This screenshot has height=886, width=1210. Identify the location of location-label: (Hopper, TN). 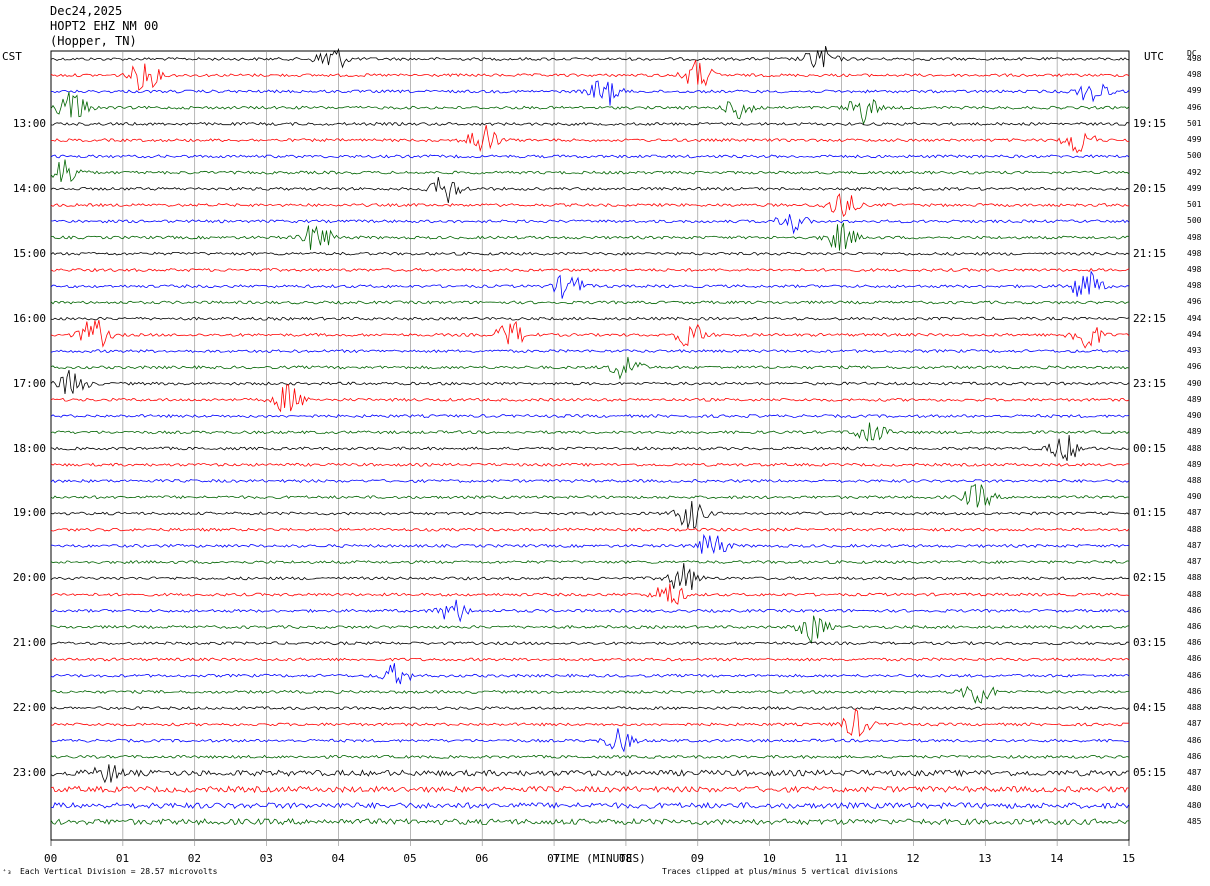
(93, 41).